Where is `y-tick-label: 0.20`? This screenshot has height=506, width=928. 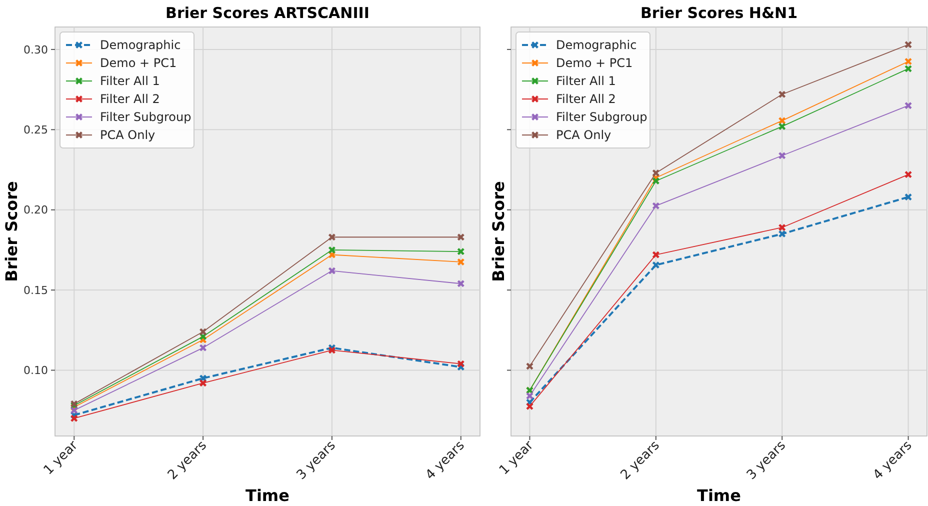 y-tick-label: 0.20 is located at coordinates (36, 210).